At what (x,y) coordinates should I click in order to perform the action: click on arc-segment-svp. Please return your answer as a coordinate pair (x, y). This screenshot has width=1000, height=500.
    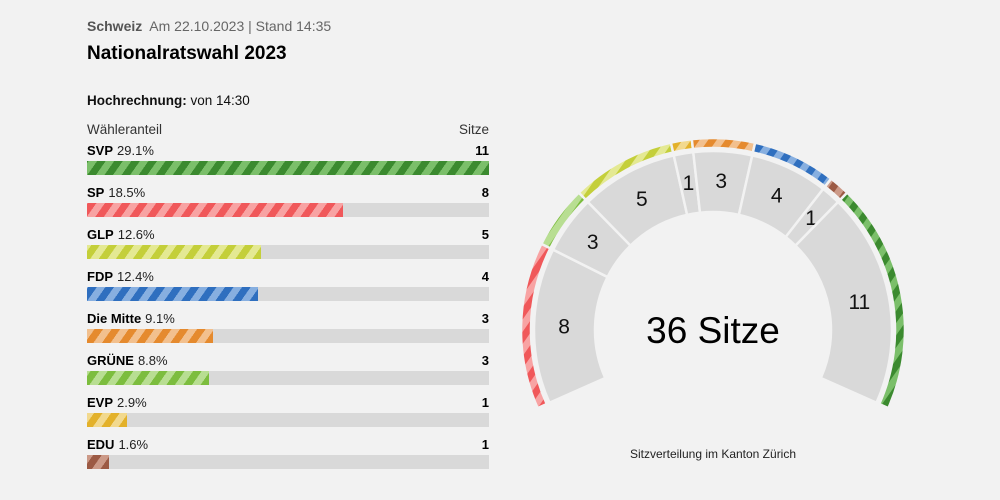
    Looking at the image, I should click on (843, 302).